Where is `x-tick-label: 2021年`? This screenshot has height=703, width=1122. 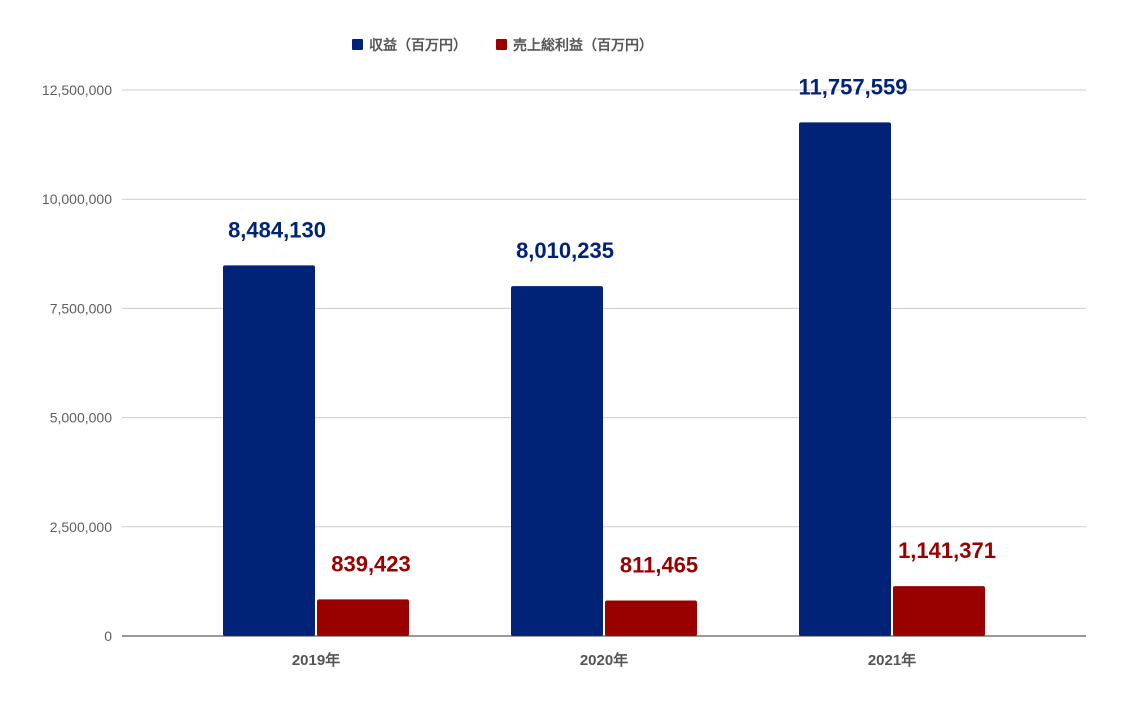
x-tick-label: 2021年 is located at coordinates (892, 660).